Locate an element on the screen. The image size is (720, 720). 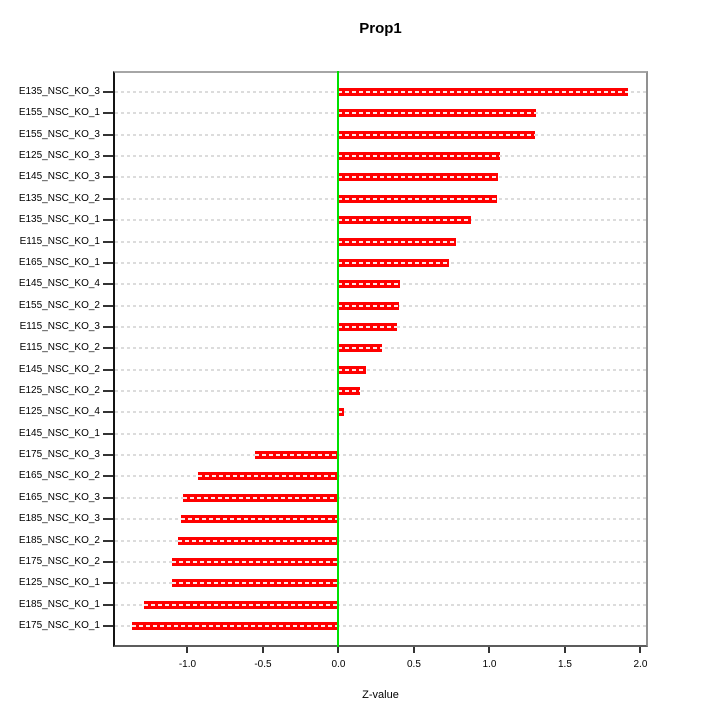
y-axis-label: E135_NSC_KO_1 is located at coordinates (59, 220).